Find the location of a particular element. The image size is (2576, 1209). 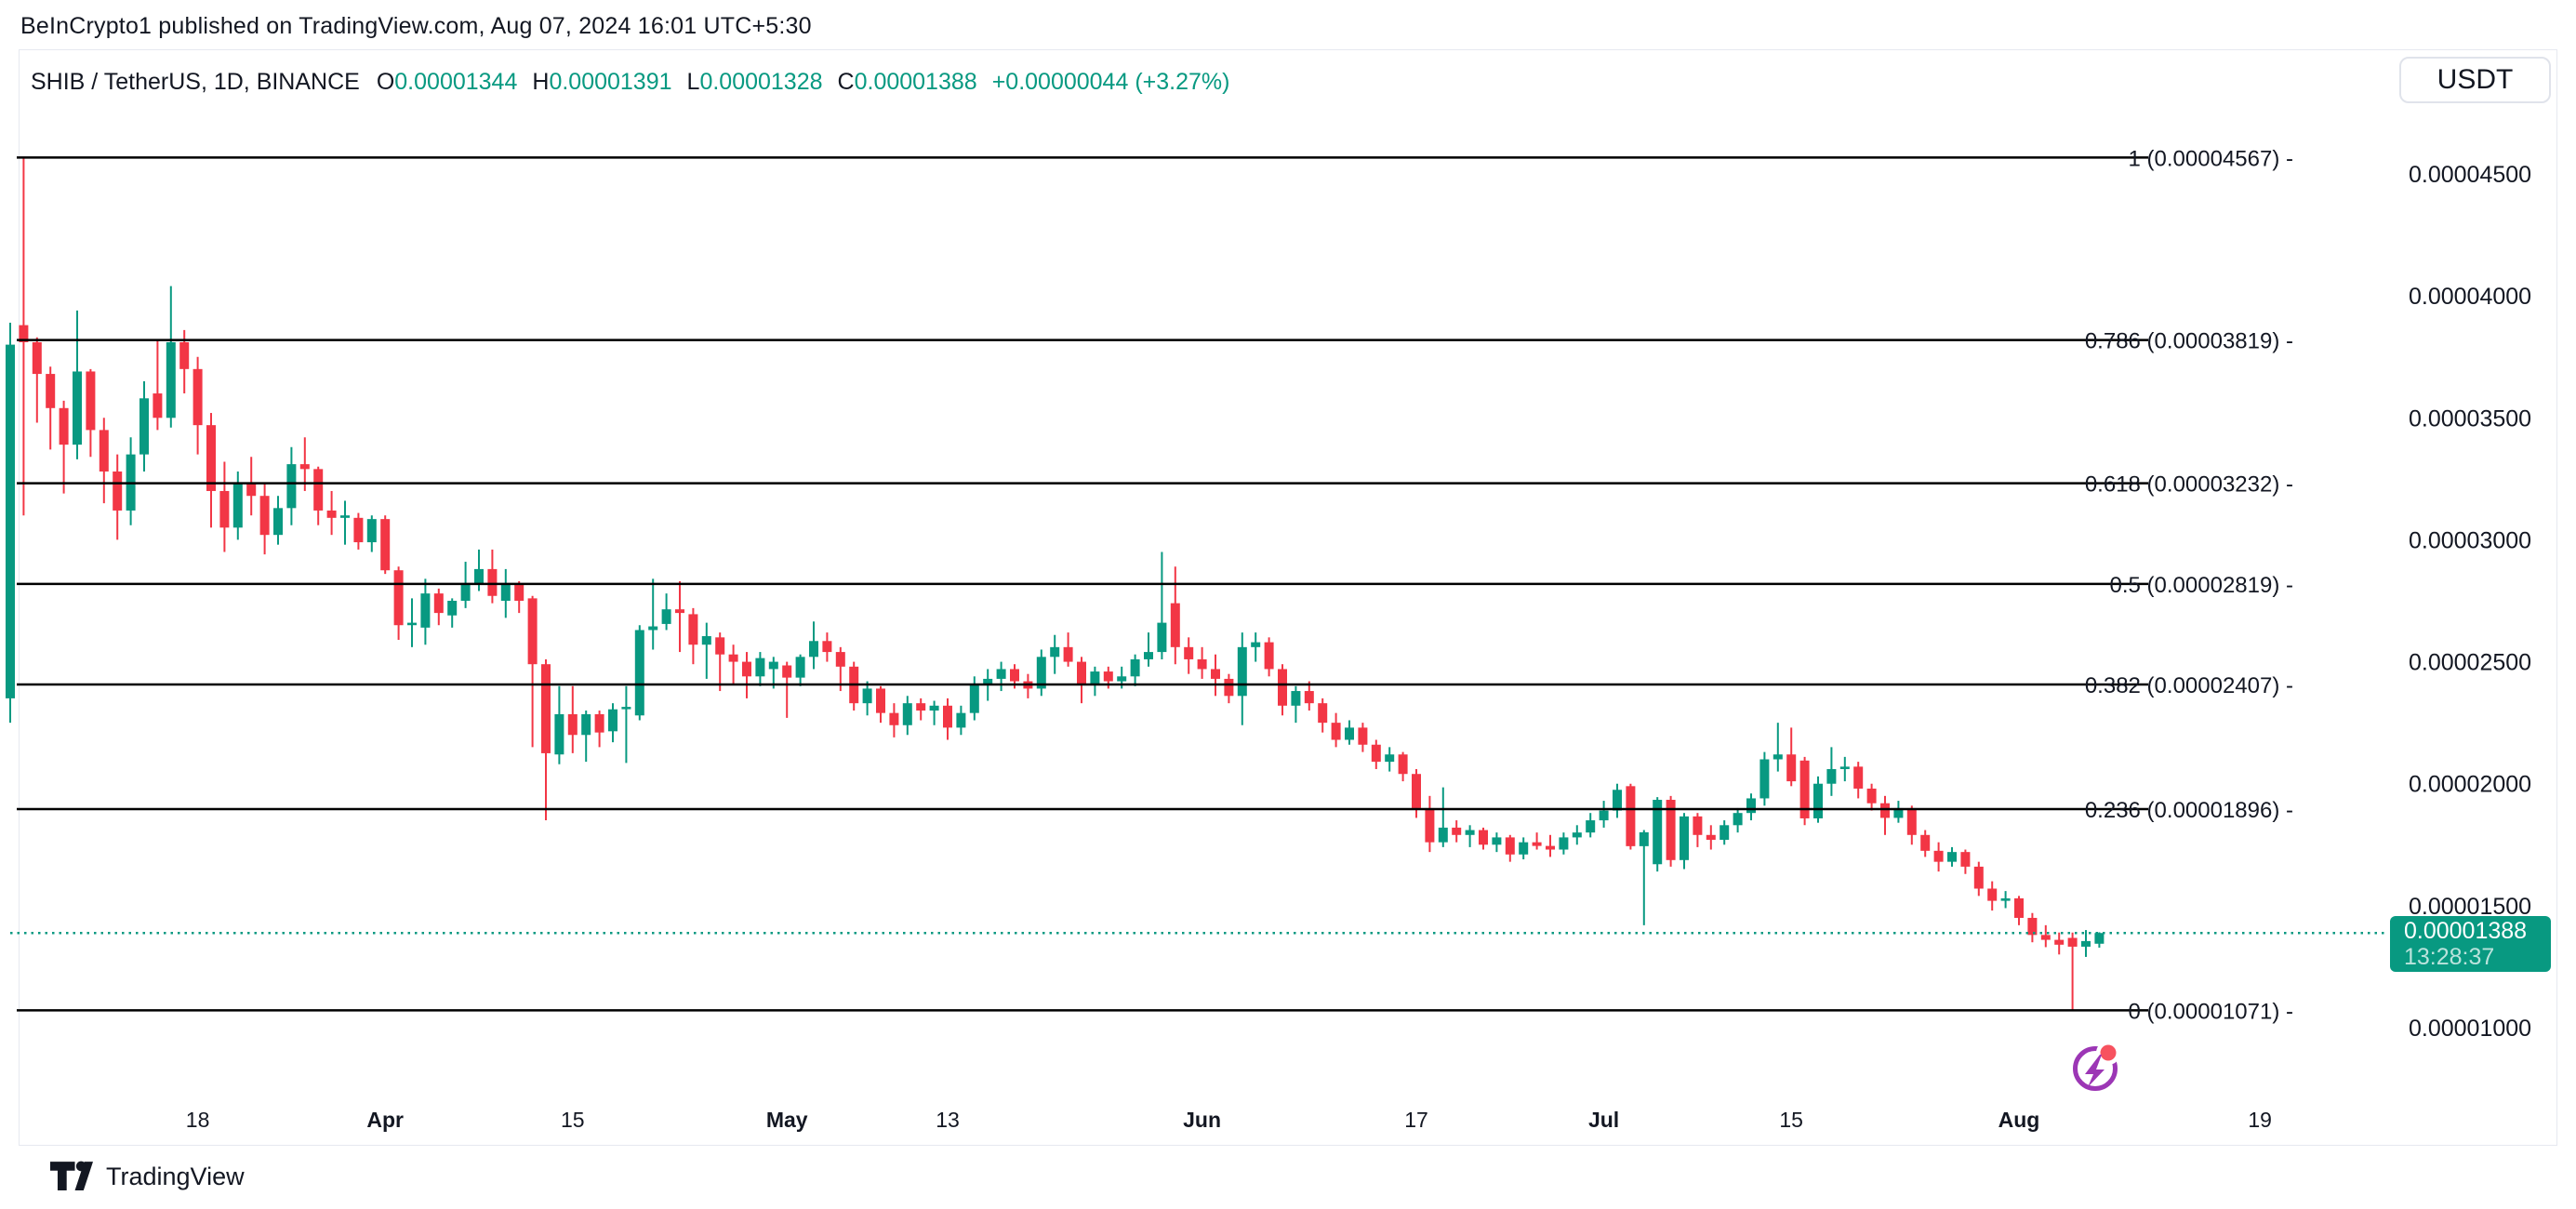

flash-icon is located at coordinates (2101, 1067).